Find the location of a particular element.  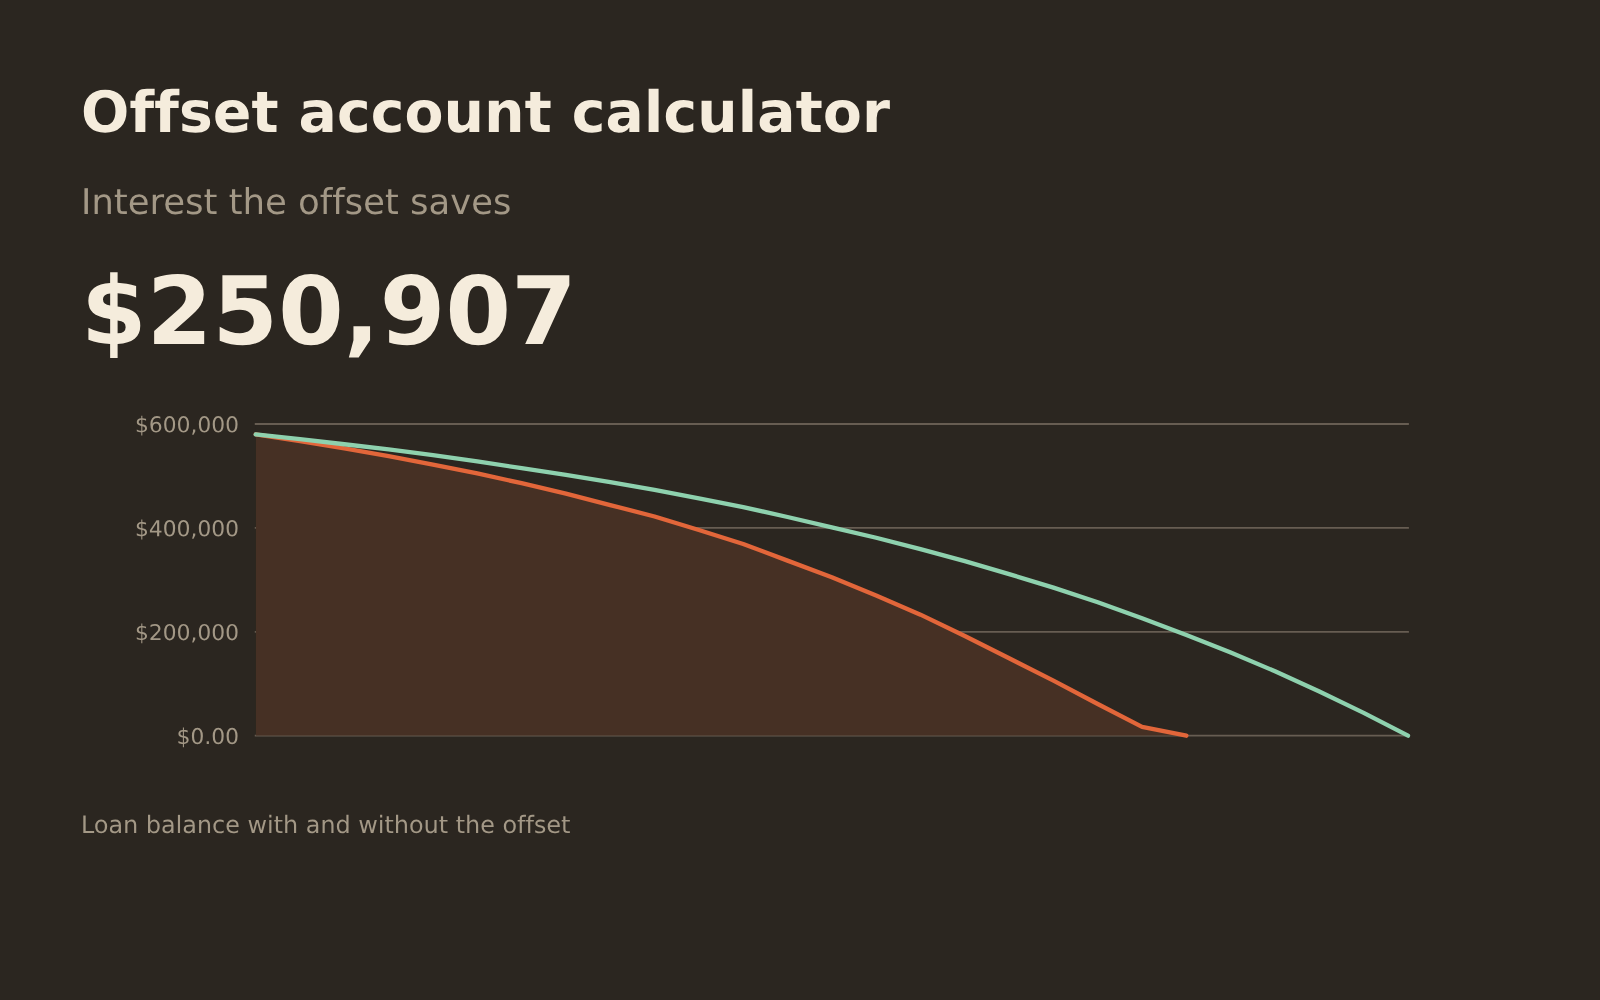

y-tick-label: $200,000 is located at coordinates (187, 633).